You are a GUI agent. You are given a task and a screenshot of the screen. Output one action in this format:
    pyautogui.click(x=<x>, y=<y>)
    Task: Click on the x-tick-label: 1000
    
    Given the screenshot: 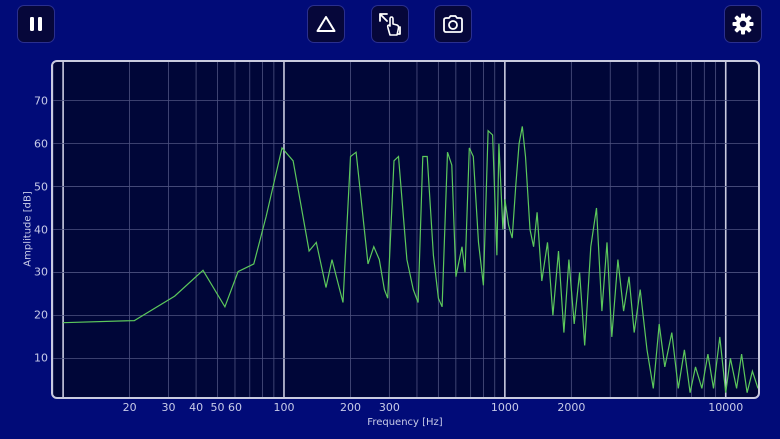 What is the action you would take?
    pyautogui.click(x=504, y=407)
    